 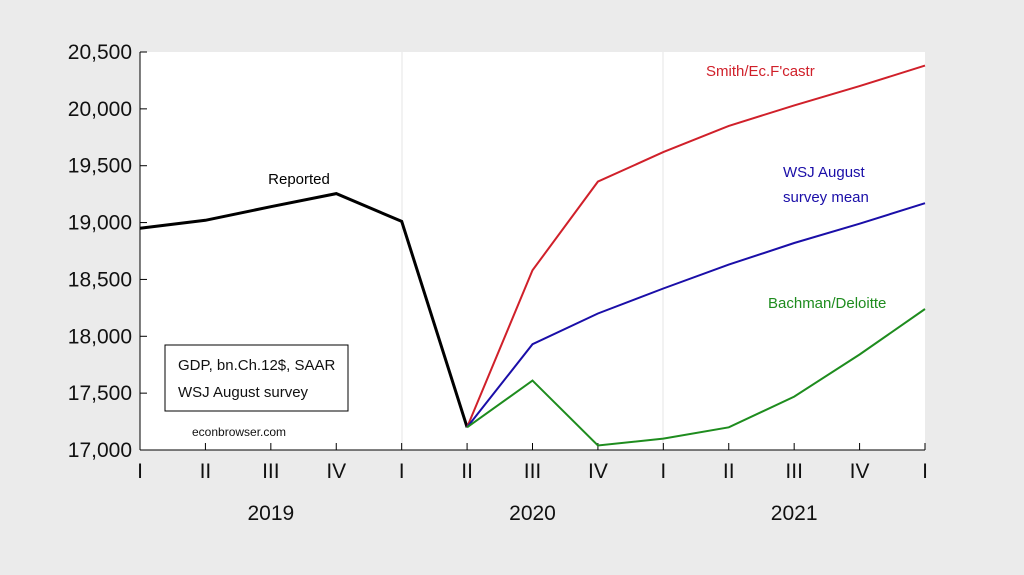 I want to click on label-smith: Smith/Ec.F'castr, so click(x=760, y=71).